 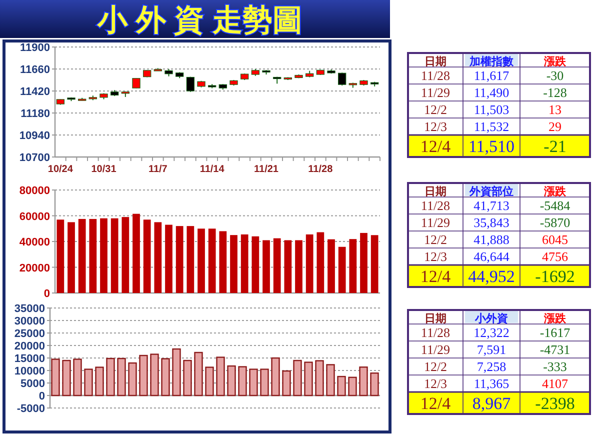 What do you see at coordinates (34, 191) in the screenshot?
I see `y-tick-label: 80000` at bounding box center [34, 191].